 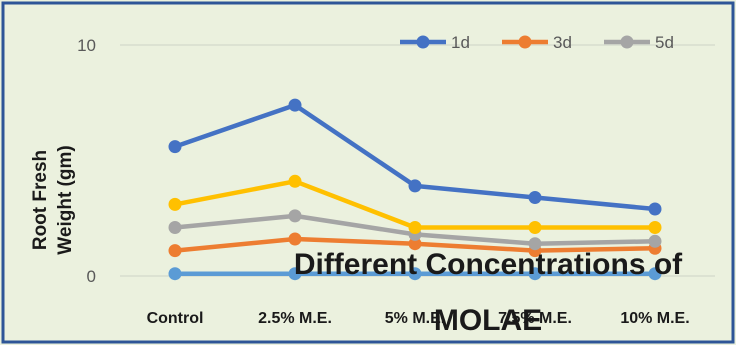 I want to click on legend-item-1: 3d, so click(x=537, y=42).